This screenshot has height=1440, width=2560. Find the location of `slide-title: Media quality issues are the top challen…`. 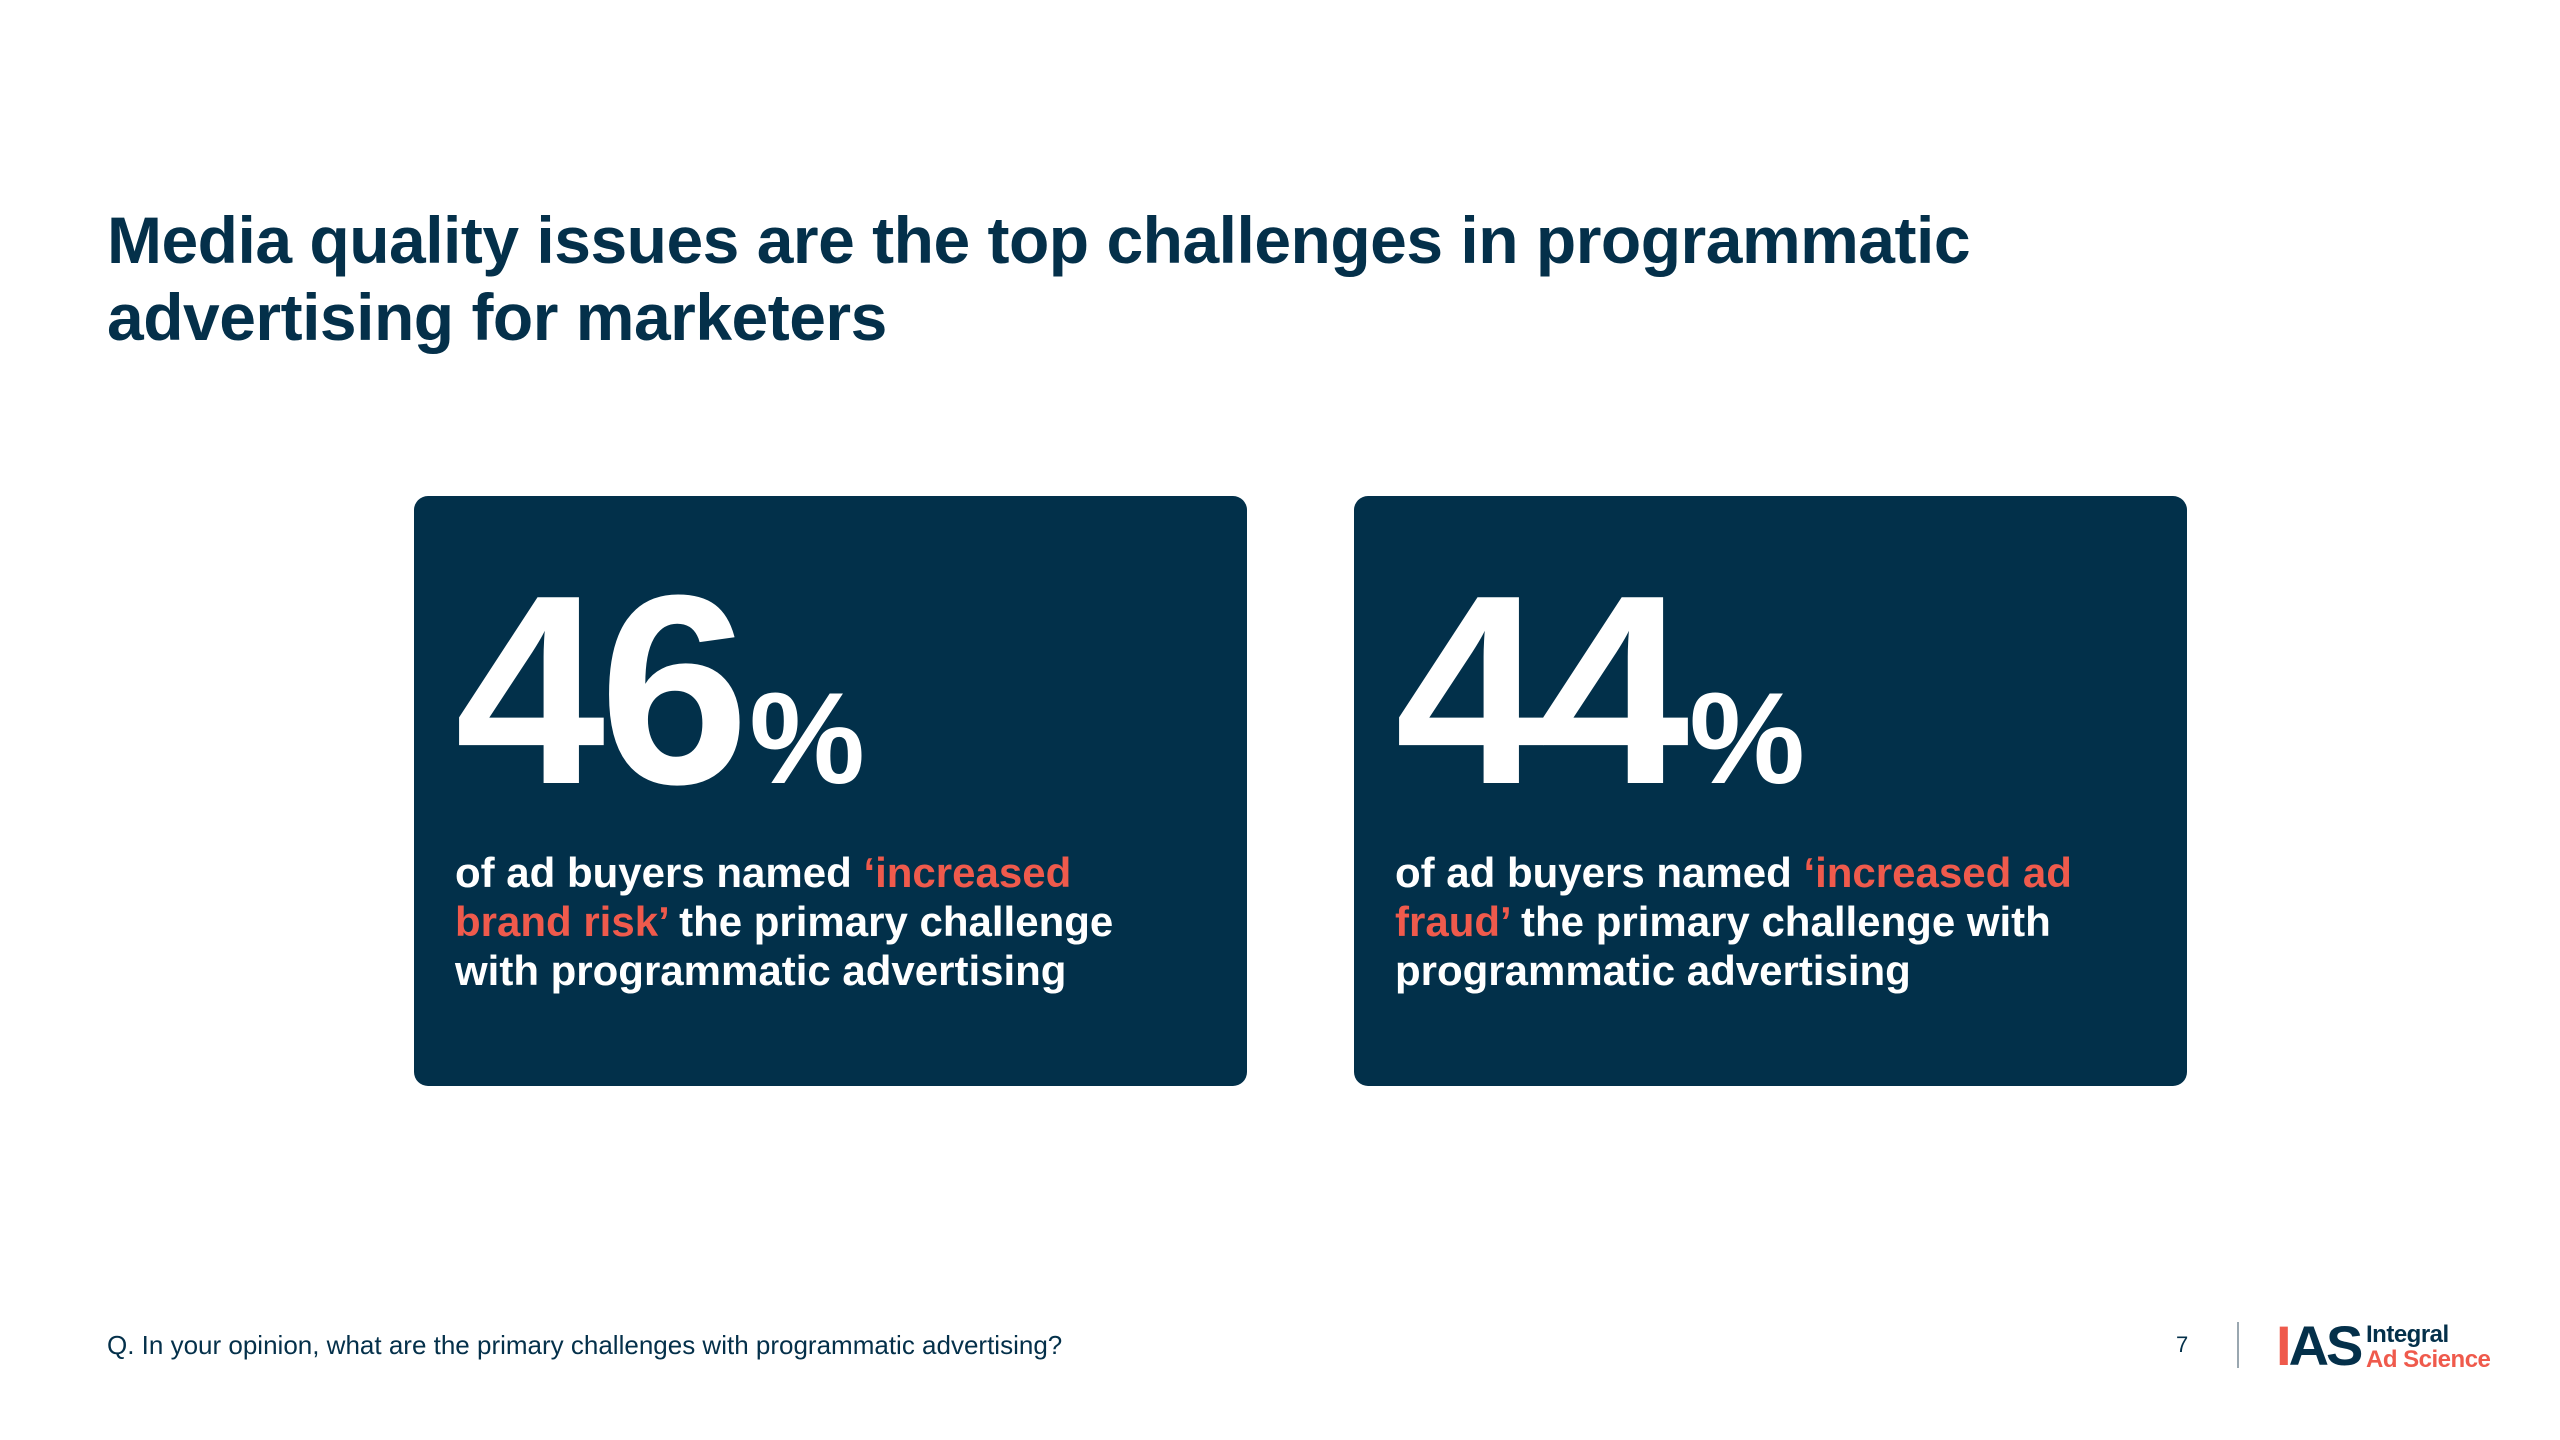

slide-title: Media quality issues are the top challen… is located at coordinates (1039, 278).